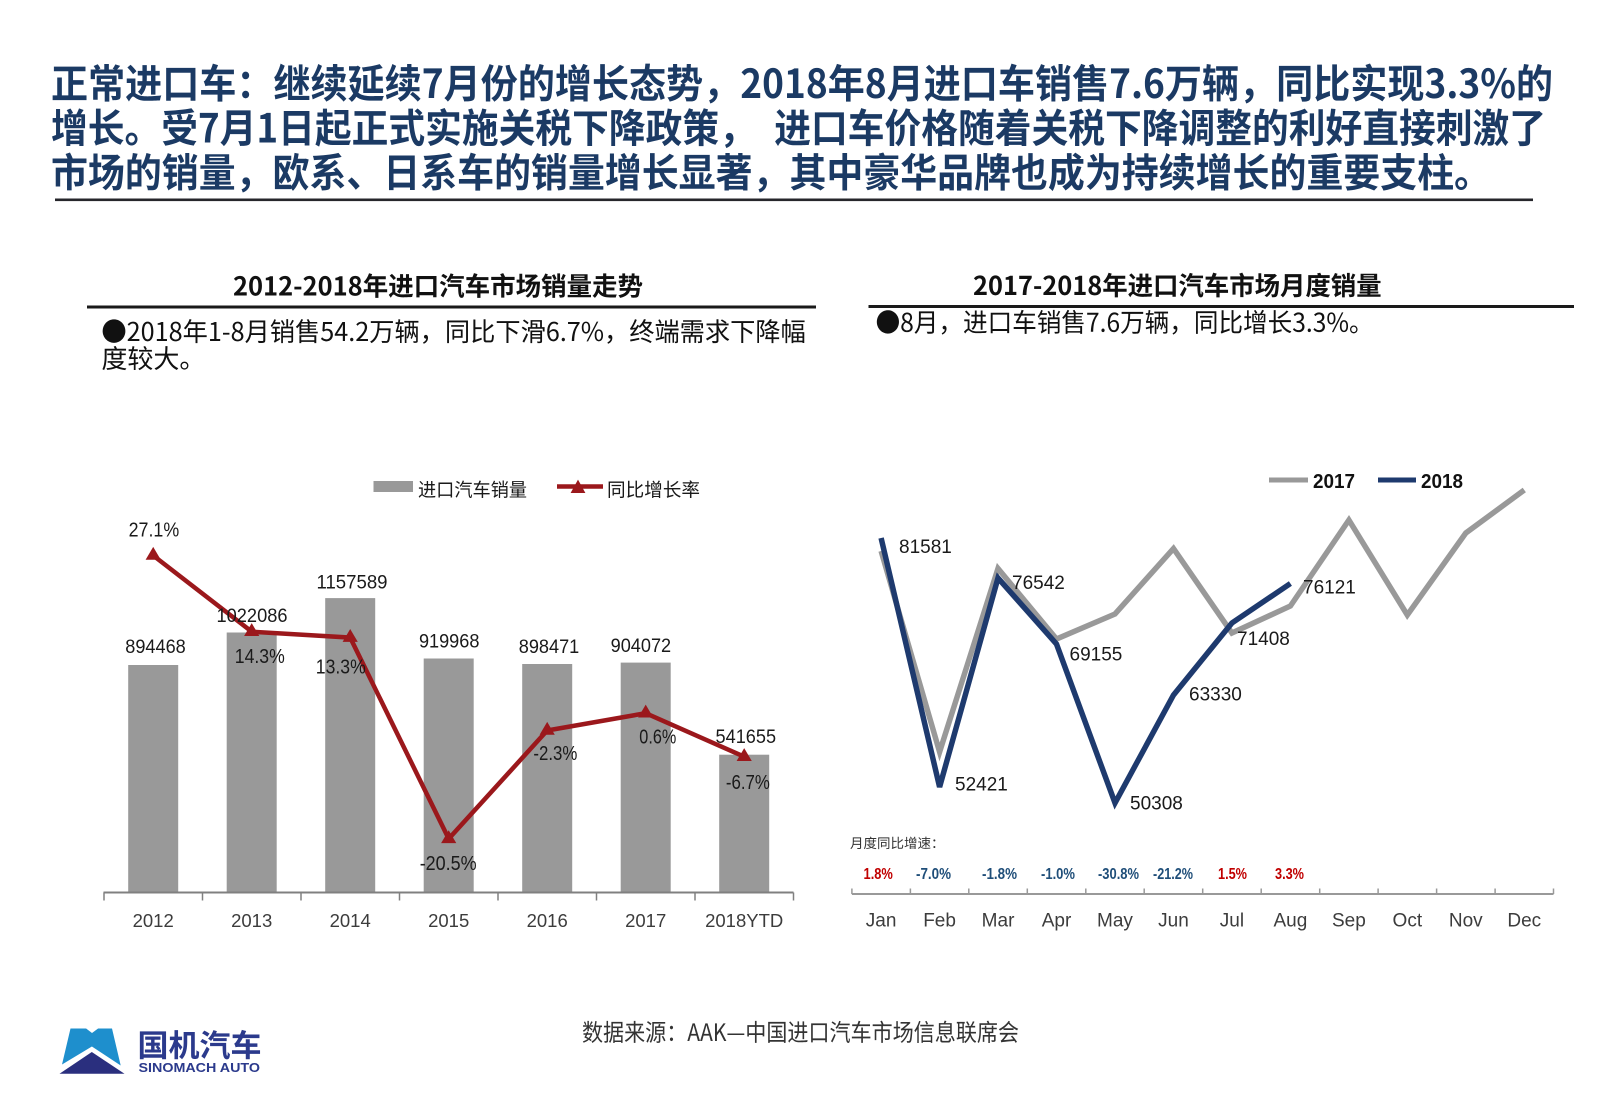 This screenshot has width=1600, height=1107. Describe the element at coordinates (1289, 874) in the screenshot. I see `svg-text: 3.3%` at that location.